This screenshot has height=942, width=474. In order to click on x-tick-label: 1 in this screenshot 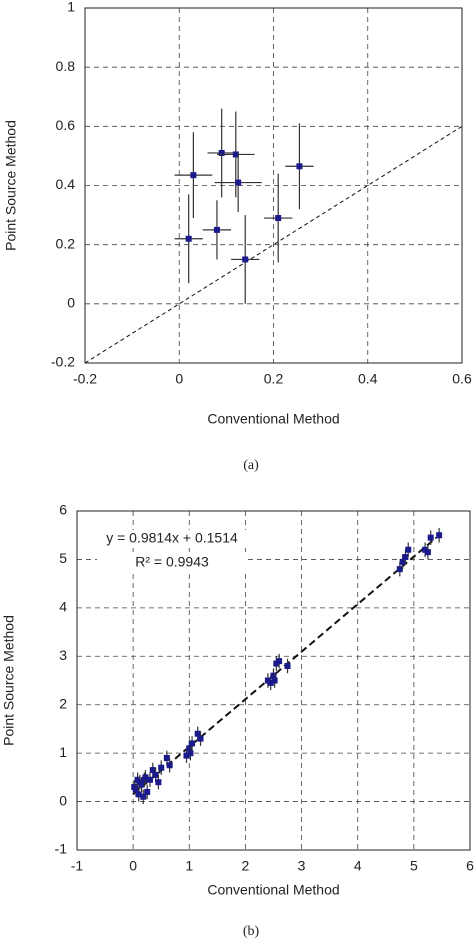, I will do `click(189, 866)`.